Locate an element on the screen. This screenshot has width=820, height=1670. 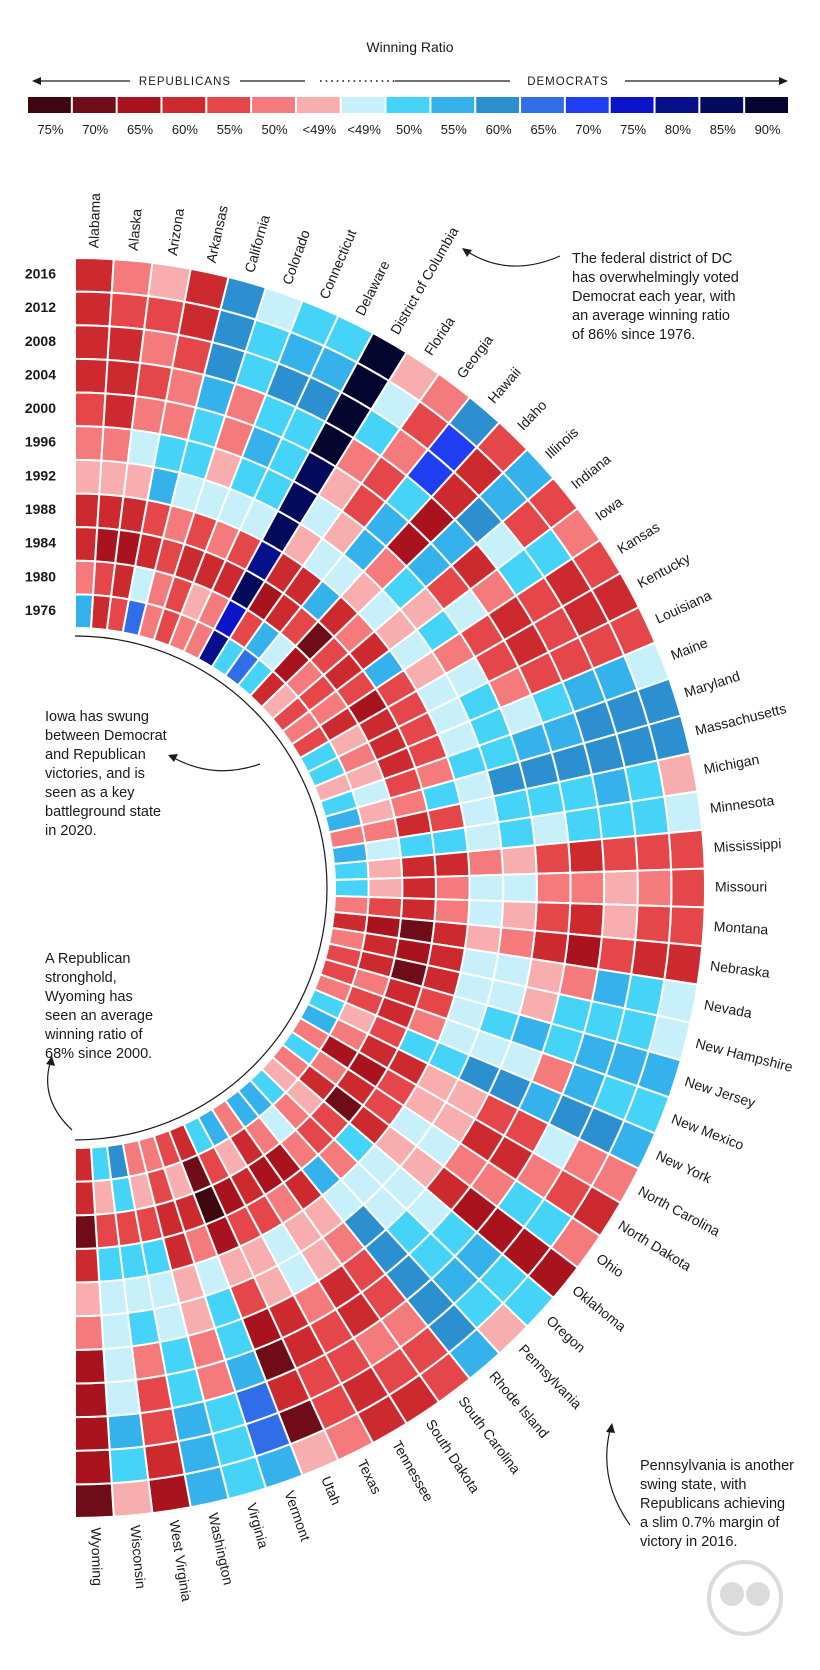
state-label: New Hampshire is located at coordinates (744, 1055).